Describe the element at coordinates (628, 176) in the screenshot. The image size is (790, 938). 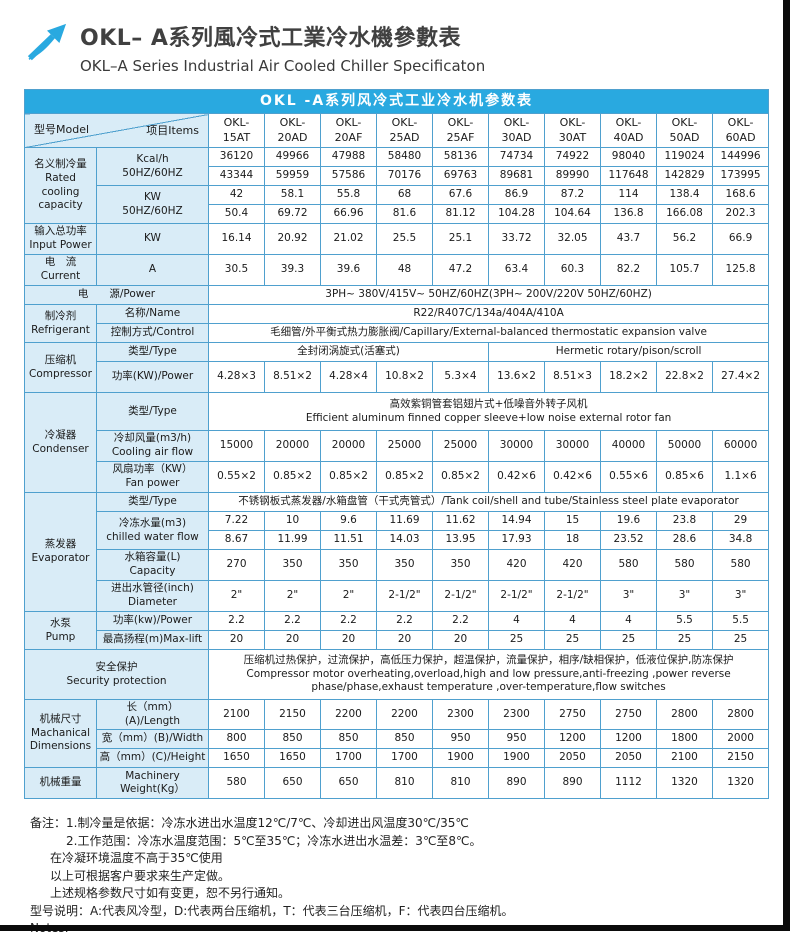
I see `value-cell: 117648` at that location.